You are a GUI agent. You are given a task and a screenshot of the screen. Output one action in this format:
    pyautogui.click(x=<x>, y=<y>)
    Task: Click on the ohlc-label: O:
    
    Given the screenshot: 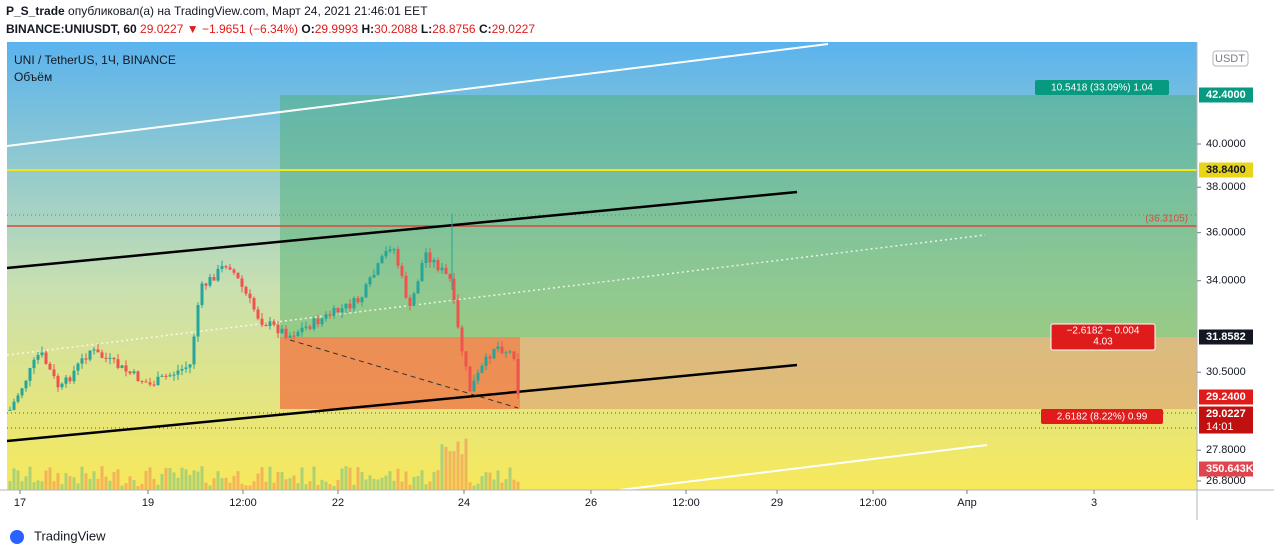 What is the action you would take?
    pyautogui.click(x=308, y=29)
    